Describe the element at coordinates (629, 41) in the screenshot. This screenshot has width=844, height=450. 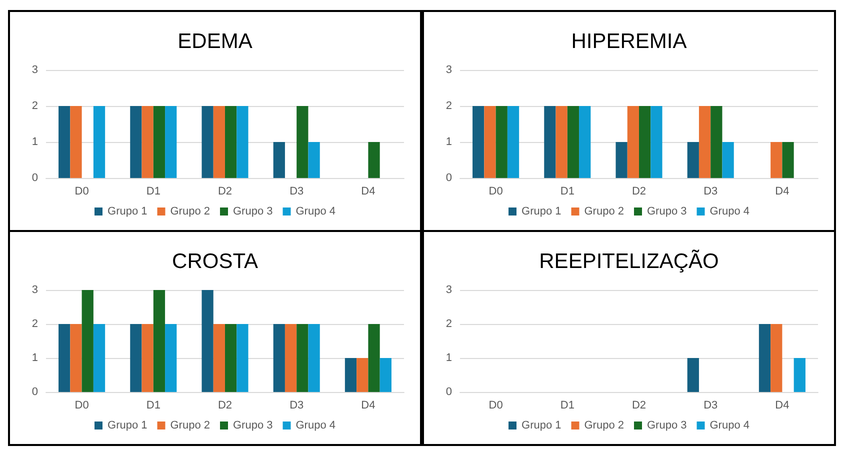
I see `chart-title: HIPEREMIA` at that location.